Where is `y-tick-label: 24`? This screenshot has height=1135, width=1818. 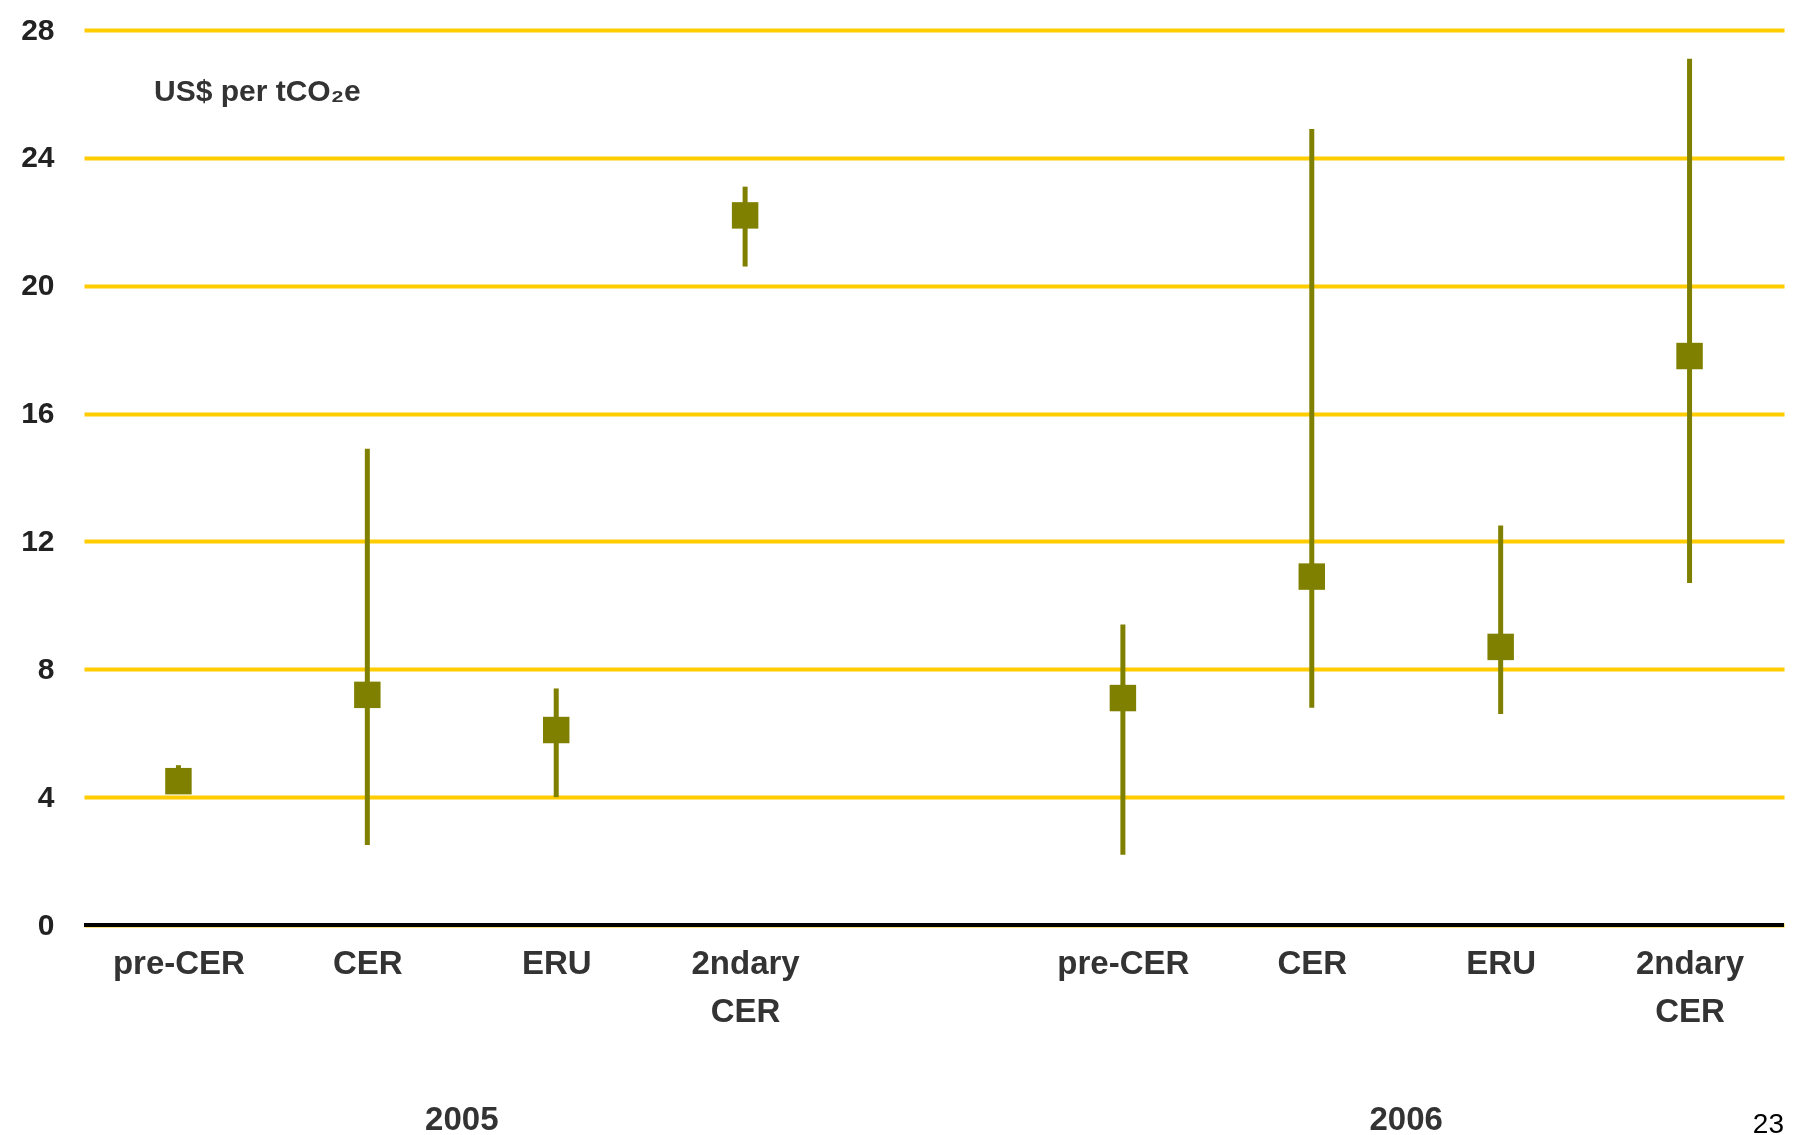
y-tick-label: 24 is located at coordinates (38, 157).